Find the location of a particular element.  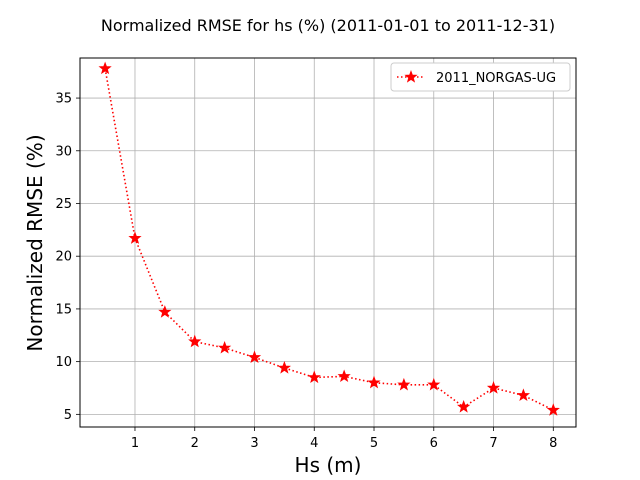

y-tick-label: 15 is located at coordinates (63, 309).